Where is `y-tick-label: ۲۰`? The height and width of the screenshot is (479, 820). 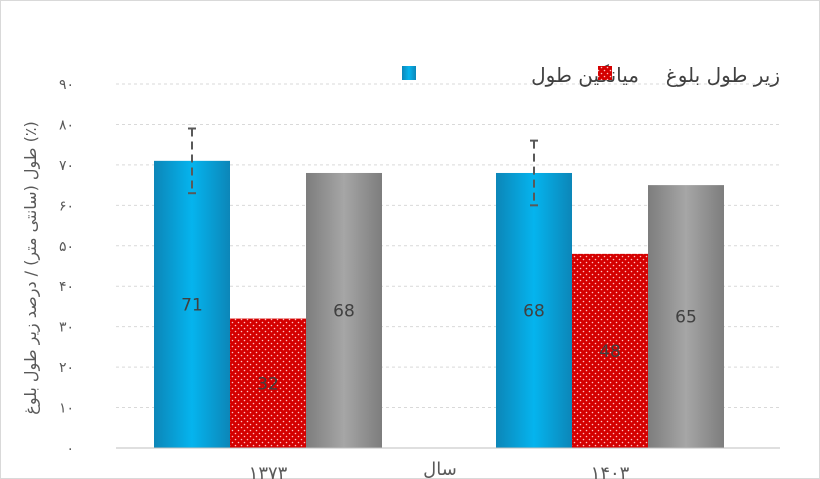 y-tick-label: ۲۰ is located at coordinates (66, 368).